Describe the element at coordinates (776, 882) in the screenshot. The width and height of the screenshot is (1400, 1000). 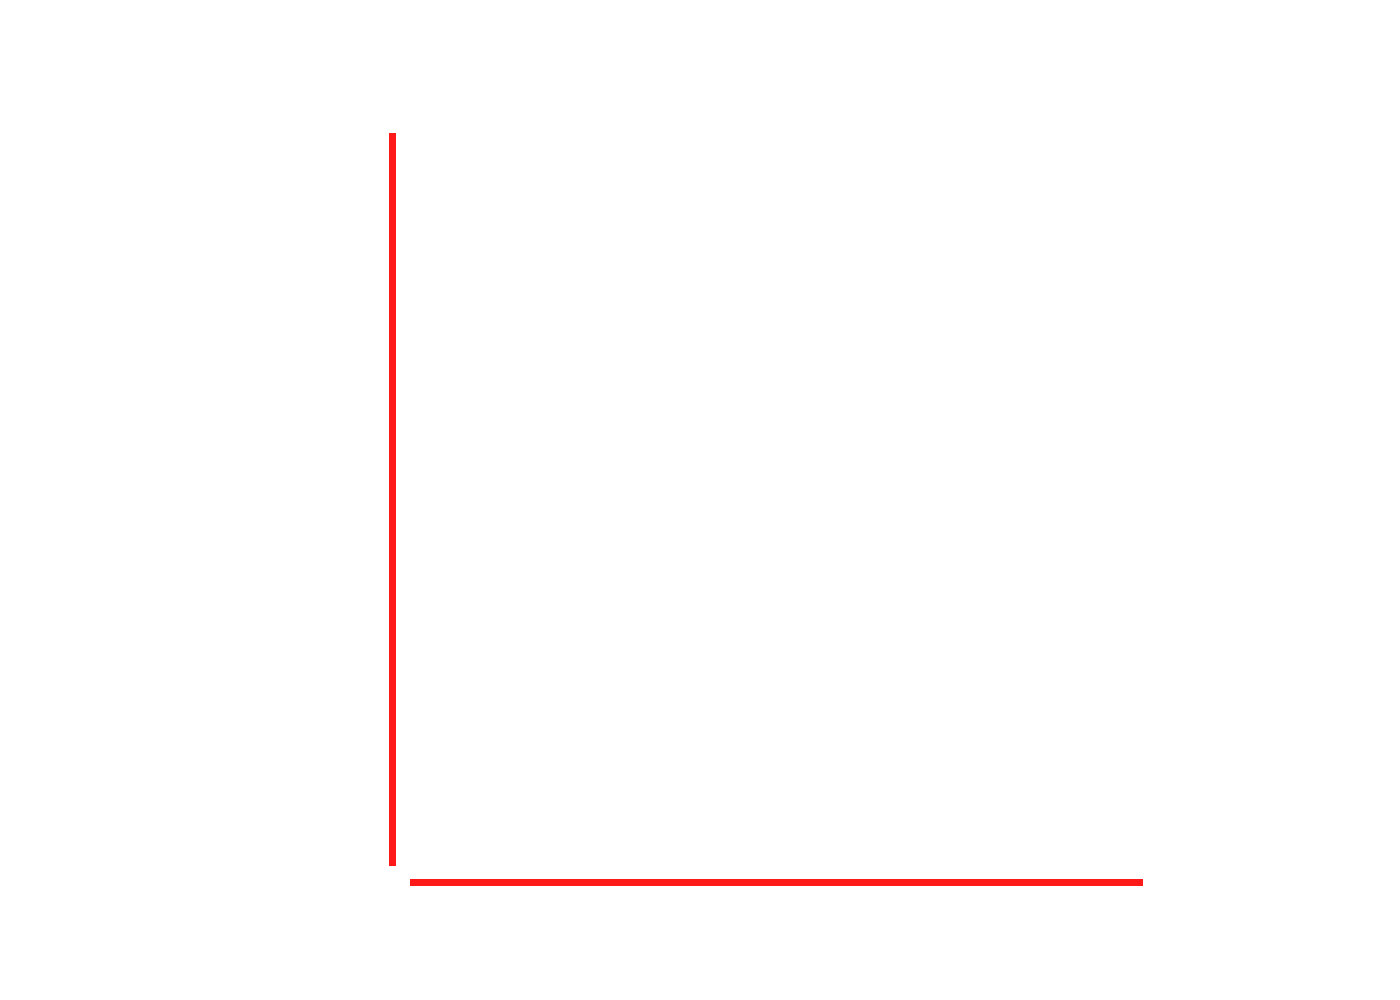
I see `x-axis-spine` at that location.